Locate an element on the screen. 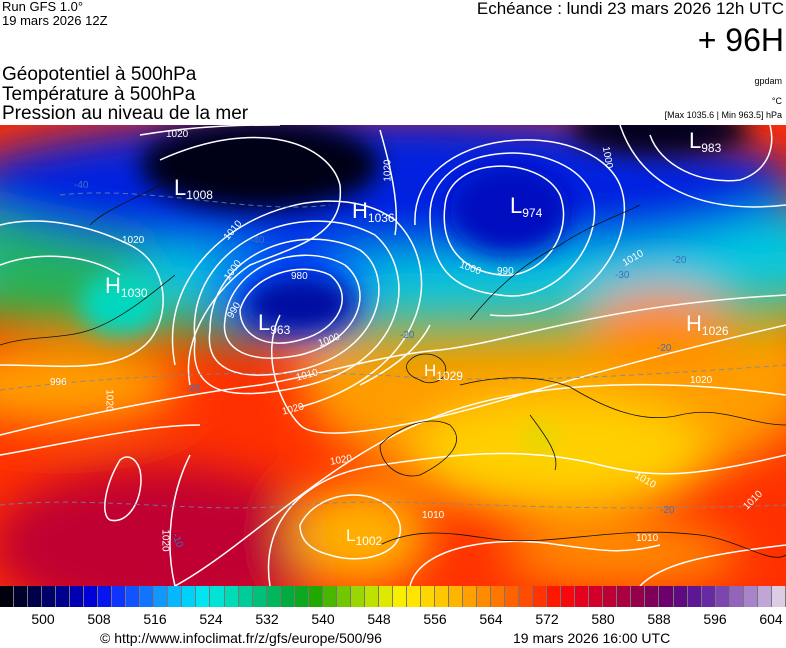 The width and height of the screenshot is (786, 648). forecast-valid-time: Echéance : lundi 23 mars 2026 12h UTC is located at coordinates (630, 9).